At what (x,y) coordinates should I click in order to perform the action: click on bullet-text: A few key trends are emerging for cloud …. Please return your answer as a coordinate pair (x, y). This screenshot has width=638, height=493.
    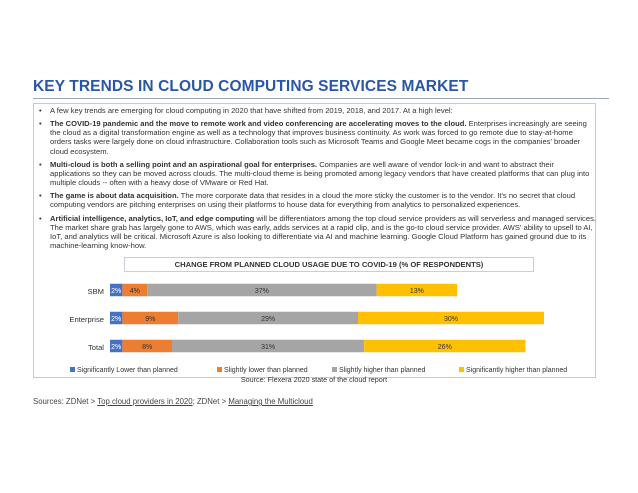
    Looking at the image, I should click on (251, 110).